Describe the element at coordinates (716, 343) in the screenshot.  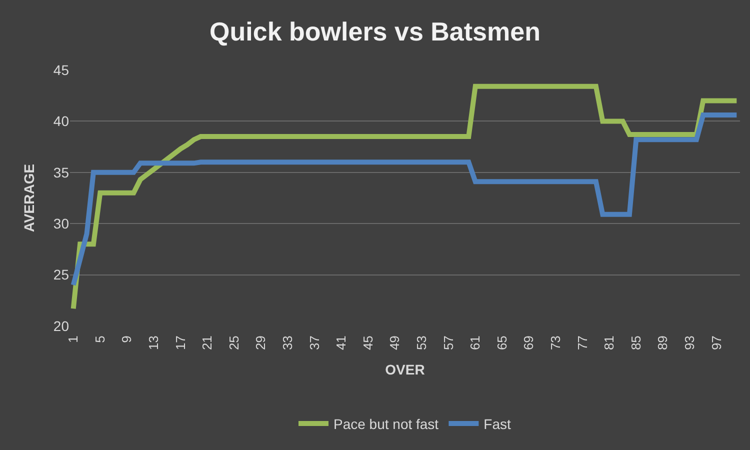
I see `x-tick-label: 97` at that location.